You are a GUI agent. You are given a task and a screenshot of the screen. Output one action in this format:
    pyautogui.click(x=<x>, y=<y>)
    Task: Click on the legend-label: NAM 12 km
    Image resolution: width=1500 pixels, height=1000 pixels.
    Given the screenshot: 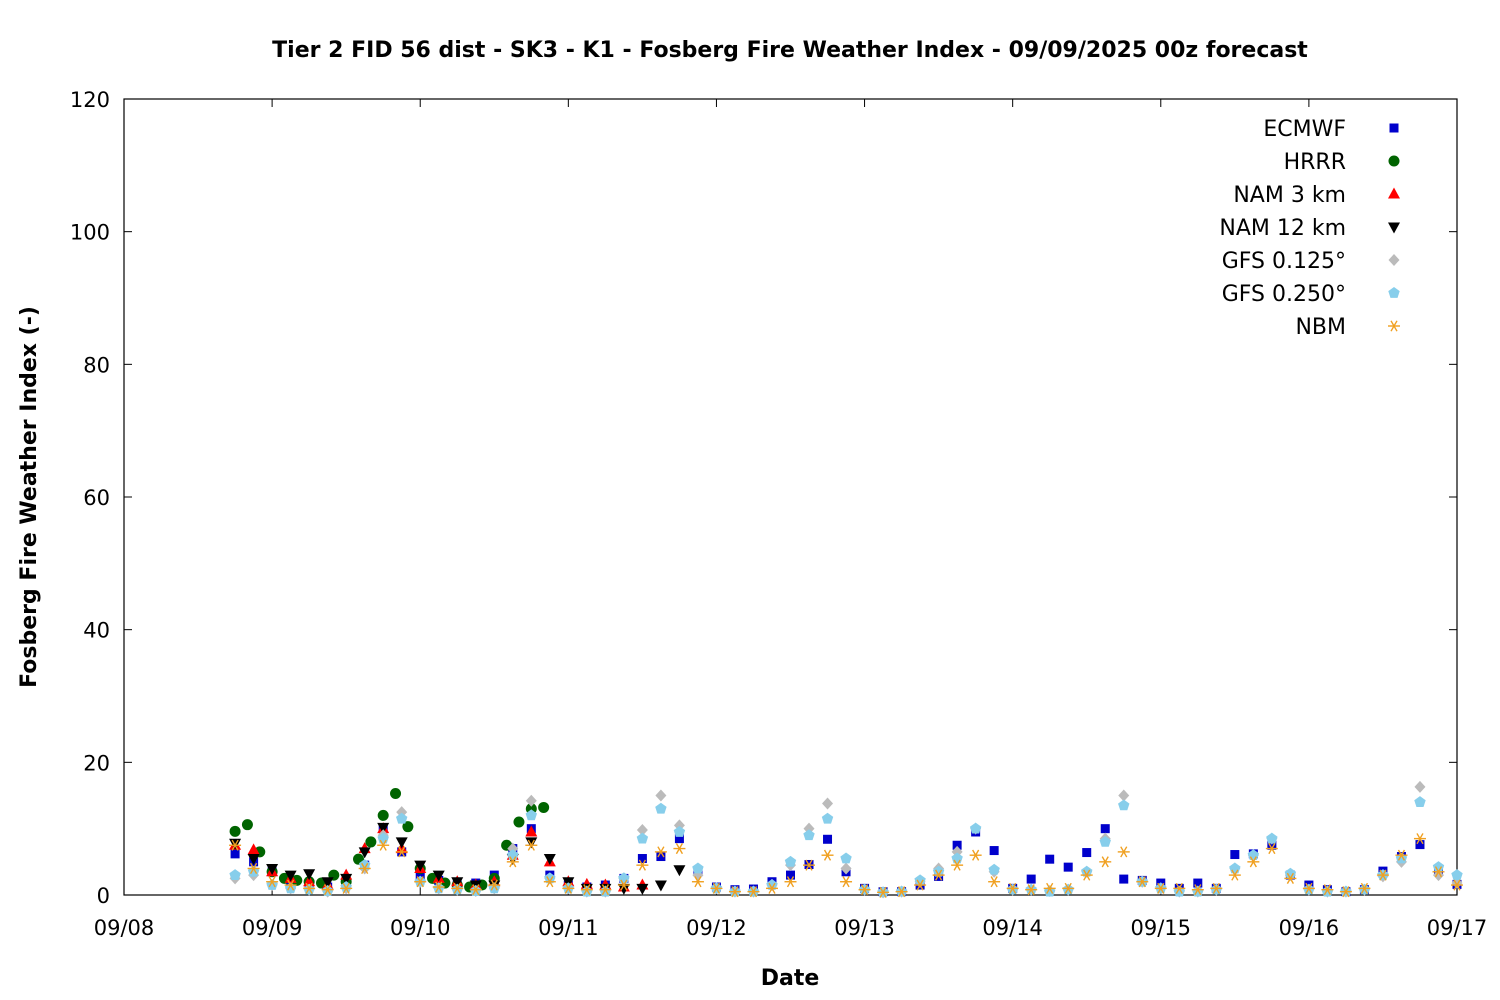 What is the action you would take?
    pyautogui.click(x=1282, y=228)
    